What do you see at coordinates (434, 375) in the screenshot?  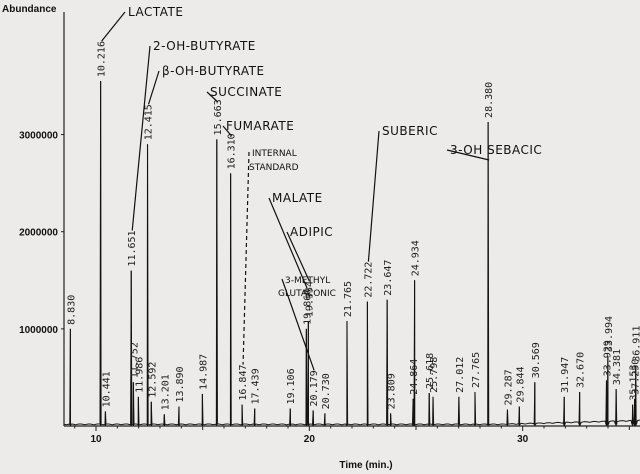 I see `peak-label: 25.798` at bounding box center [434, 375].